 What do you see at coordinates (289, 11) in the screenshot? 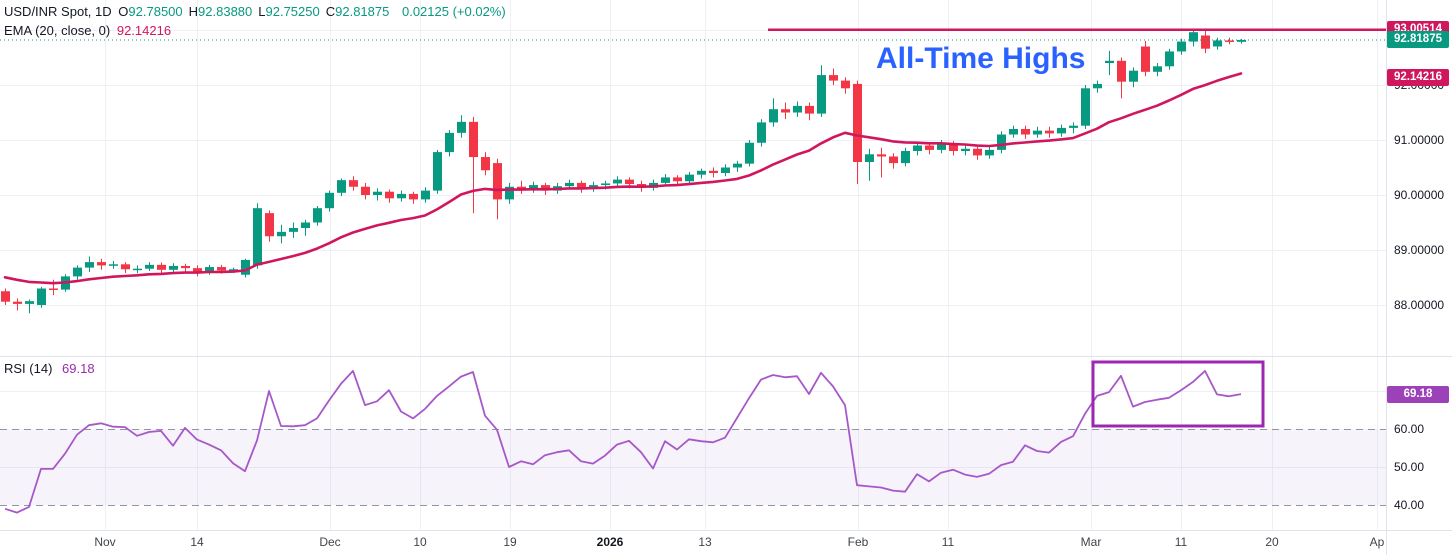
I see `ohlc-pair: L92.75250` at bounding box center [289, 11].